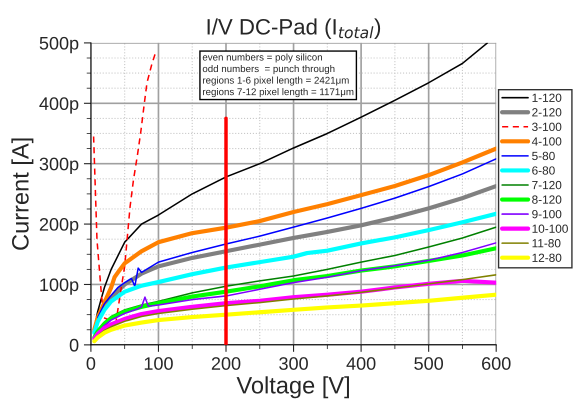  I want to click on legend-label: 10-100, so click(550, 228).